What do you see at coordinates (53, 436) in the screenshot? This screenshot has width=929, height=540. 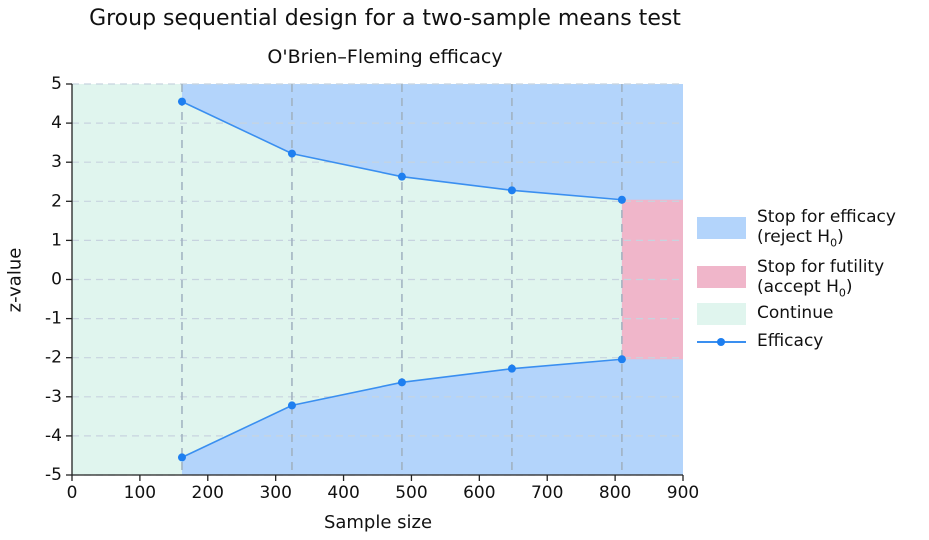 I see `y-tick-label: -4` at bounding box center [53, 436].